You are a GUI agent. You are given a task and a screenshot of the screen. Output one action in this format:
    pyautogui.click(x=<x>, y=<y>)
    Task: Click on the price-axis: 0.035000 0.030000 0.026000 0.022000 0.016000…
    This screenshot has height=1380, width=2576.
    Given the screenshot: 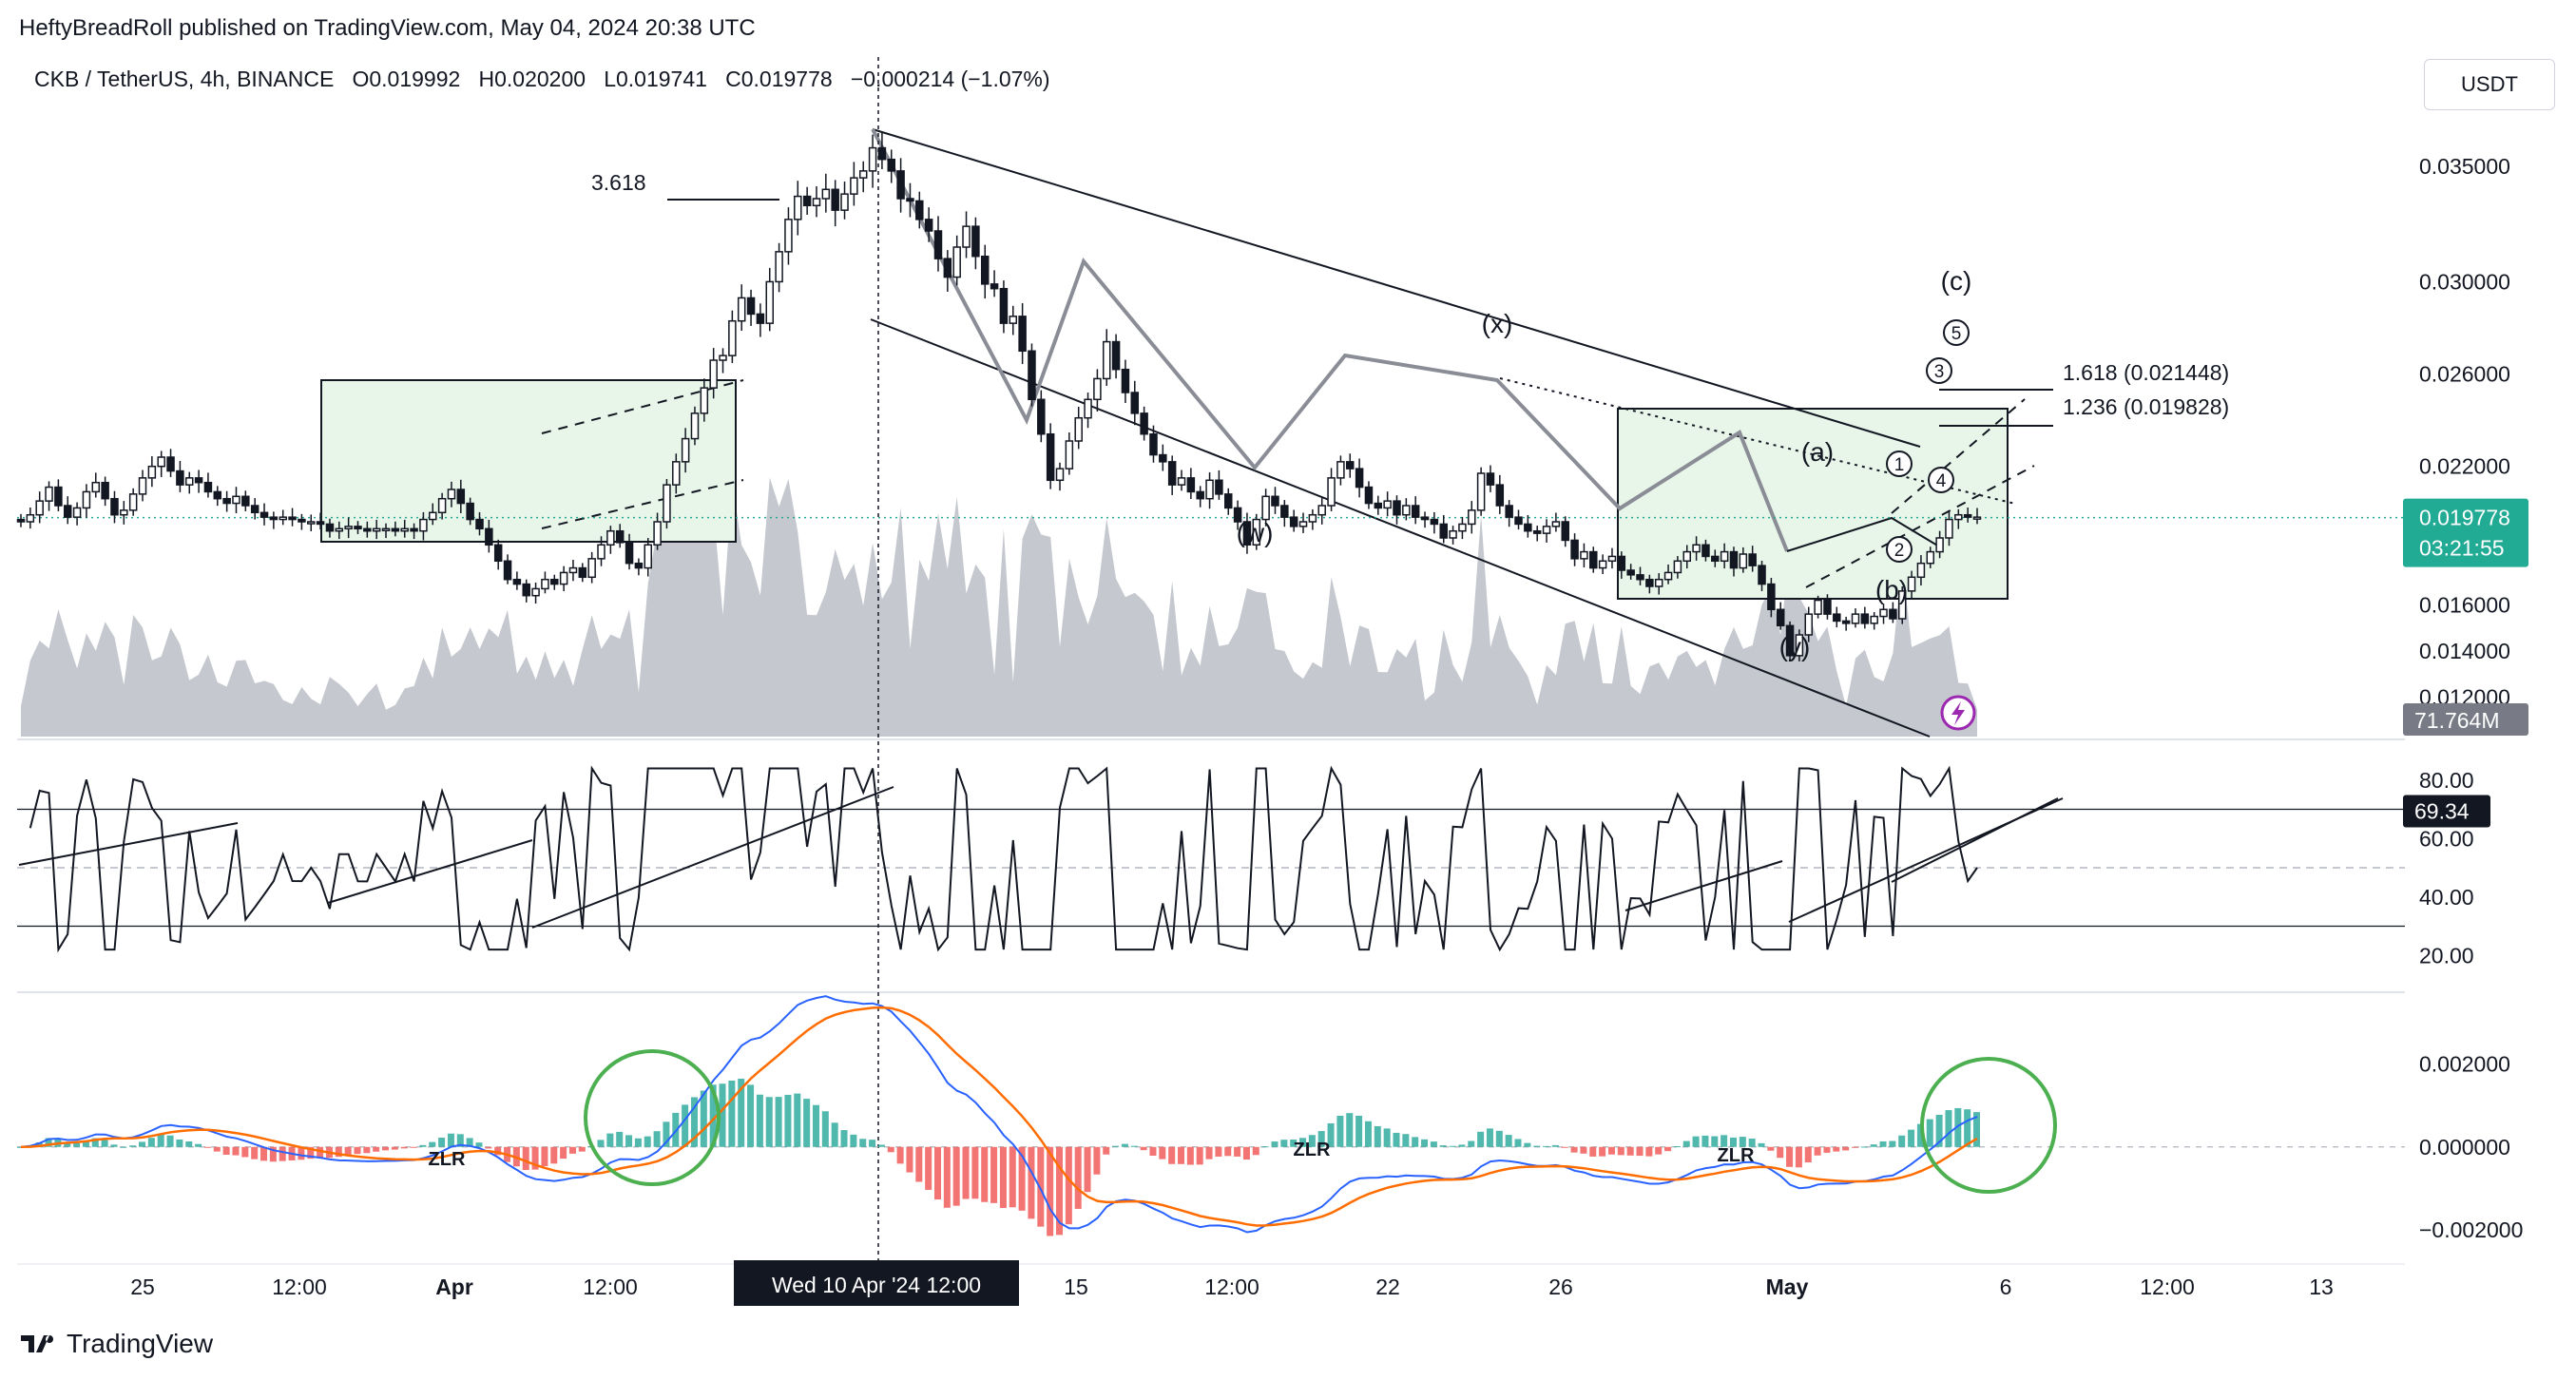 What is the action you would take?
    pyautogui.click(x=2465, y=698)
    